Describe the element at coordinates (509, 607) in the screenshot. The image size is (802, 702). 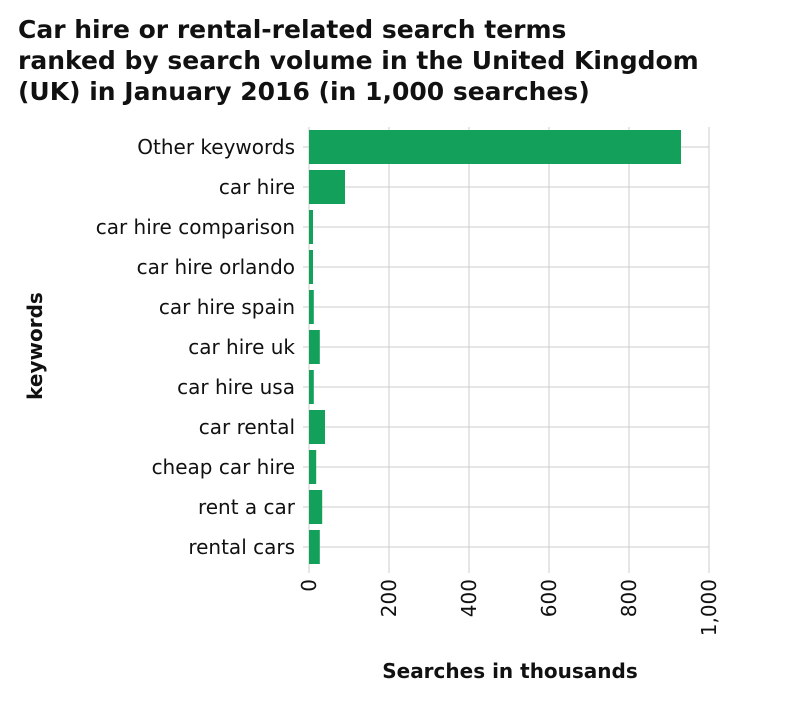
I see `x-tick-labels: 0 200 400 600 800 1,000` at that location.